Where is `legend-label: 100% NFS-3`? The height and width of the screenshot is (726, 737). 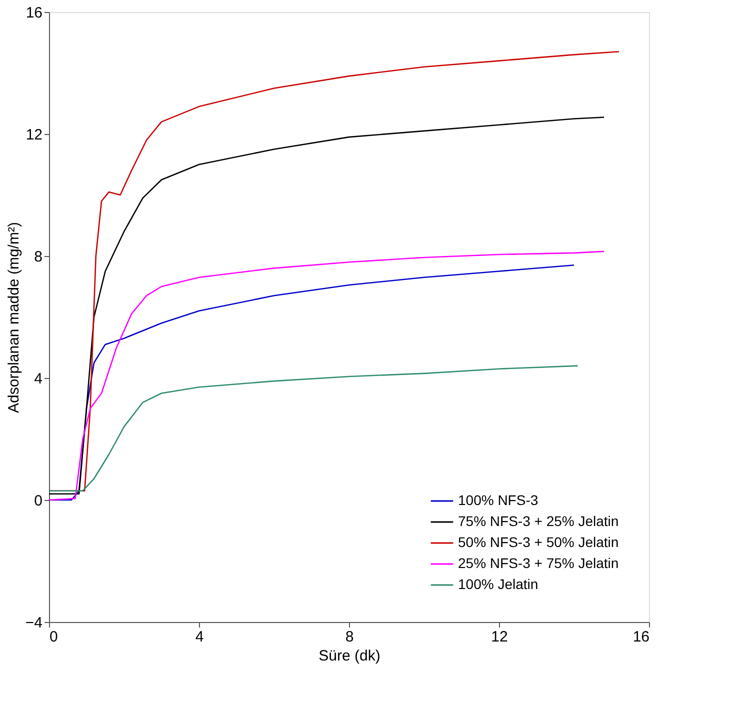
legend-label: 100% NFS-3 is located at coordinates (498, 500).